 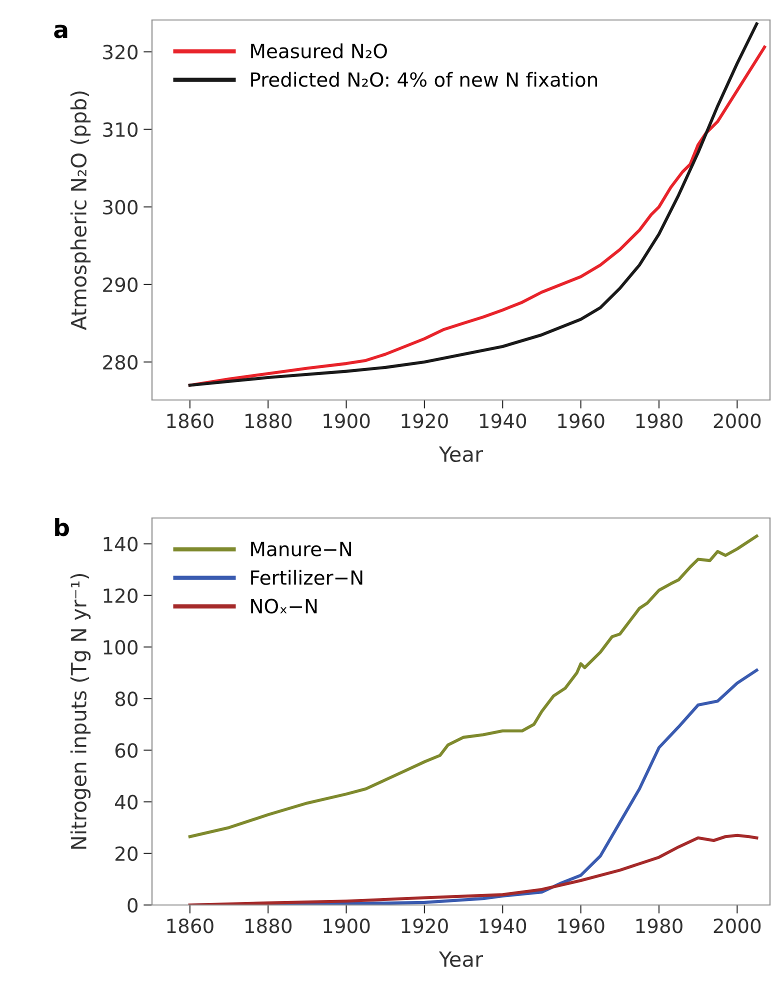 What do you see at coordinates (121, 596) in the screenshot?
I see `y-tick-label: 120` at bounding box center [121, 596].